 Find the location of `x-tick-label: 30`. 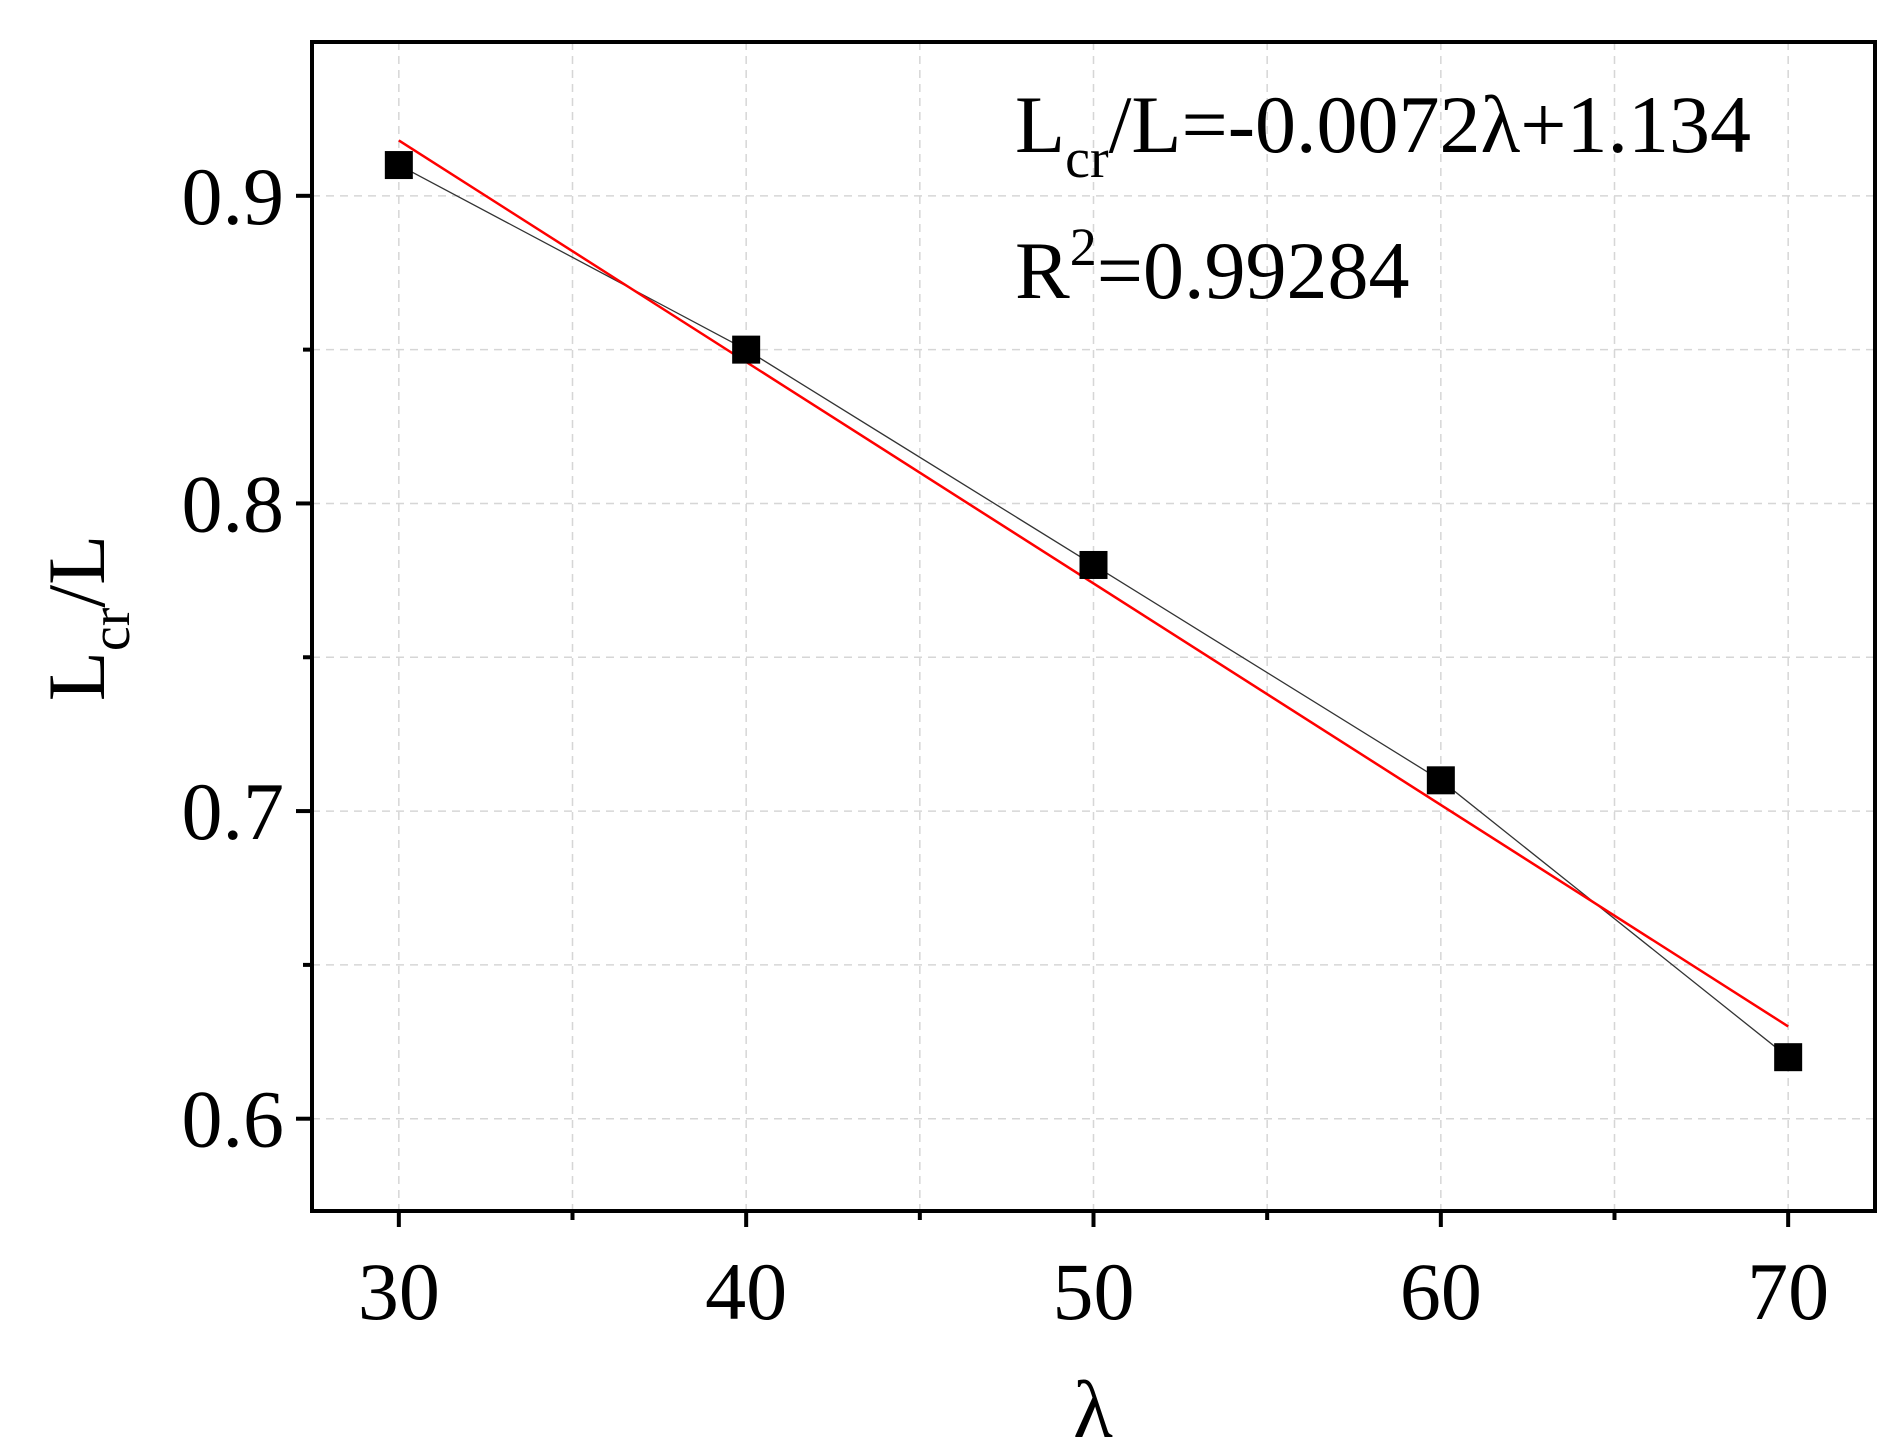

x-tick-label: 30 is located at coordinates (399, 1291).